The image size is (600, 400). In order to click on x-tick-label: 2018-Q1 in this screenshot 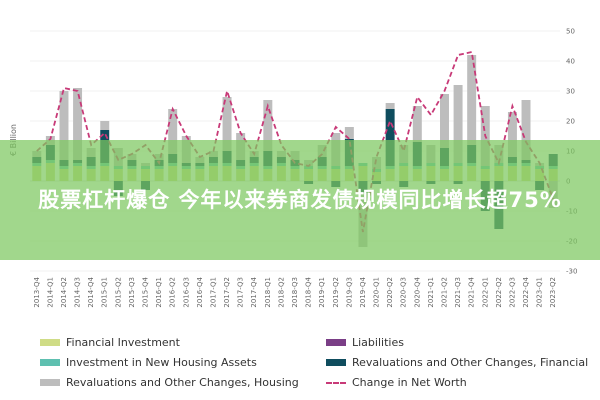, I will do `click(268, 292)`.